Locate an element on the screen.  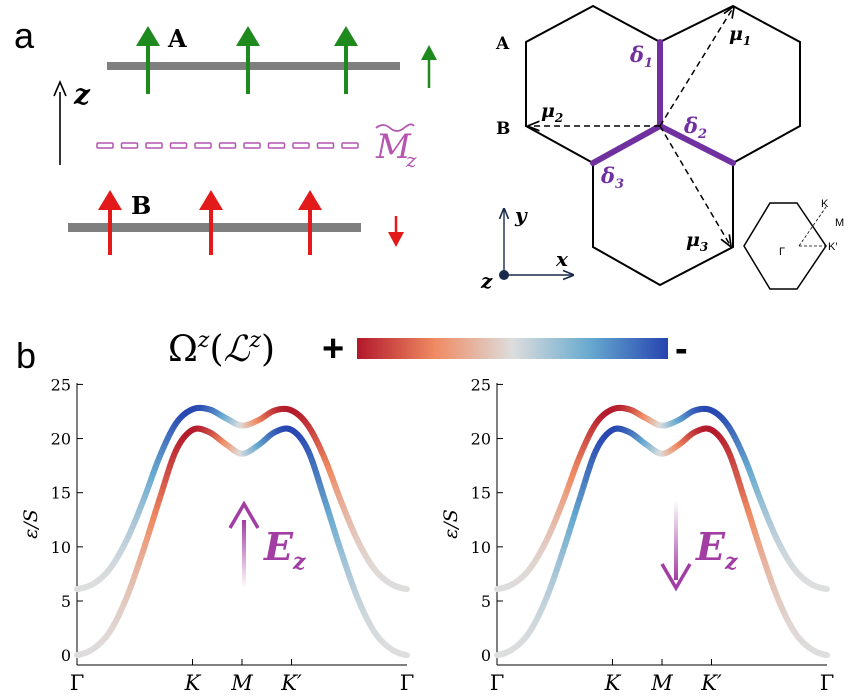
omega-sup: z is located at coordinates (203, 340).